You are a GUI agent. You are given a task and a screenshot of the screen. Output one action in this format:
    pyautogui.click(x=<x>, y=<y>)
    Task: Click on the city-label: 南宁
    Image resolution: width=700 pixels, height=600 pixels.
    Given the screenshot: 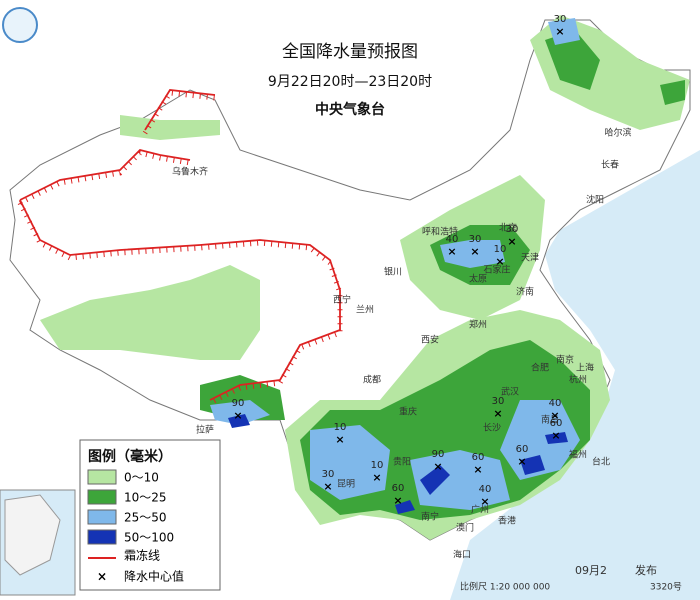 What is the action you would take?
    pyautogui.click(x=430, y=517)
    